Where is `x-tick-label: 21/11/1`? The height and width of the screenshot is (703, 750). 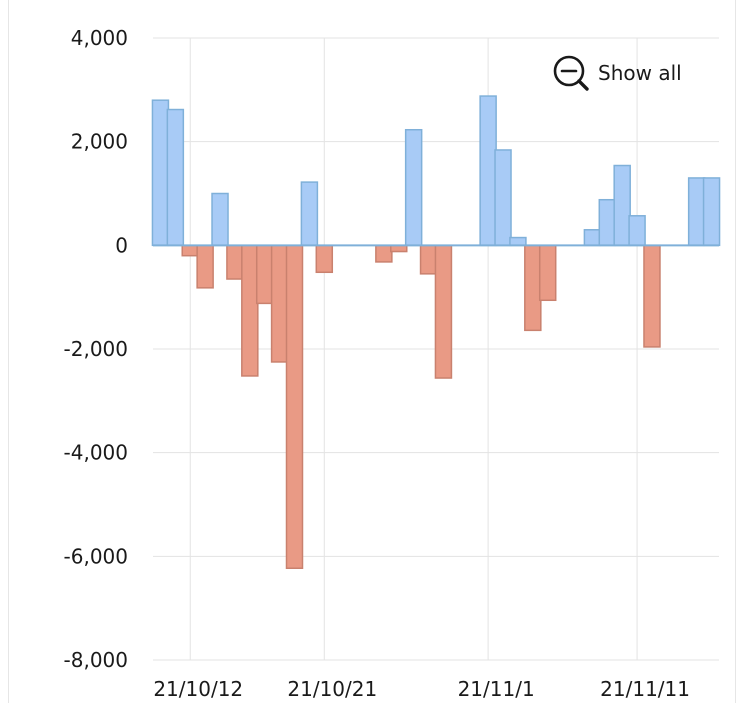
x-tick-label: 21/11/1 is located at coordinates (496, 689).